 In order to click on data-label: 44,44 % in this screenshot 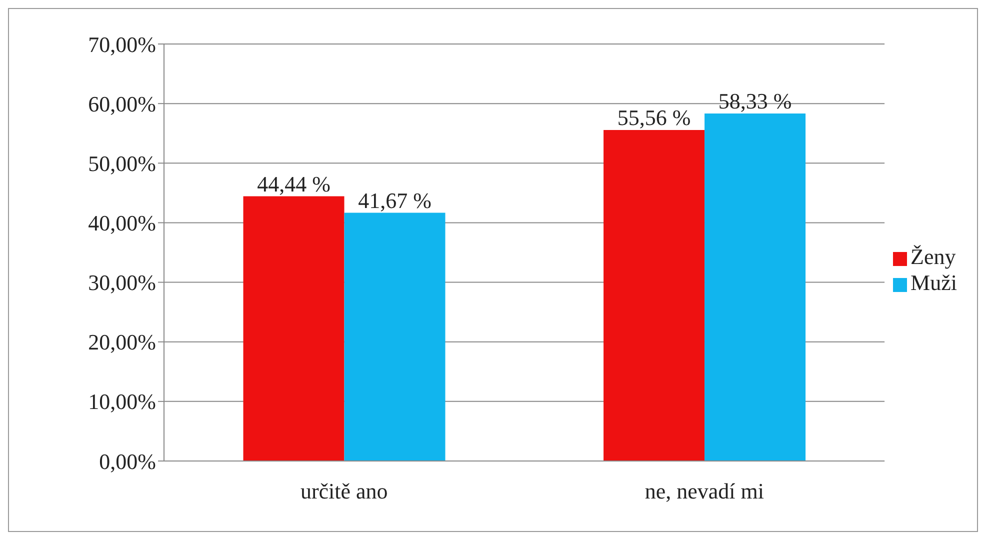, I will do `click(293, 183)`.